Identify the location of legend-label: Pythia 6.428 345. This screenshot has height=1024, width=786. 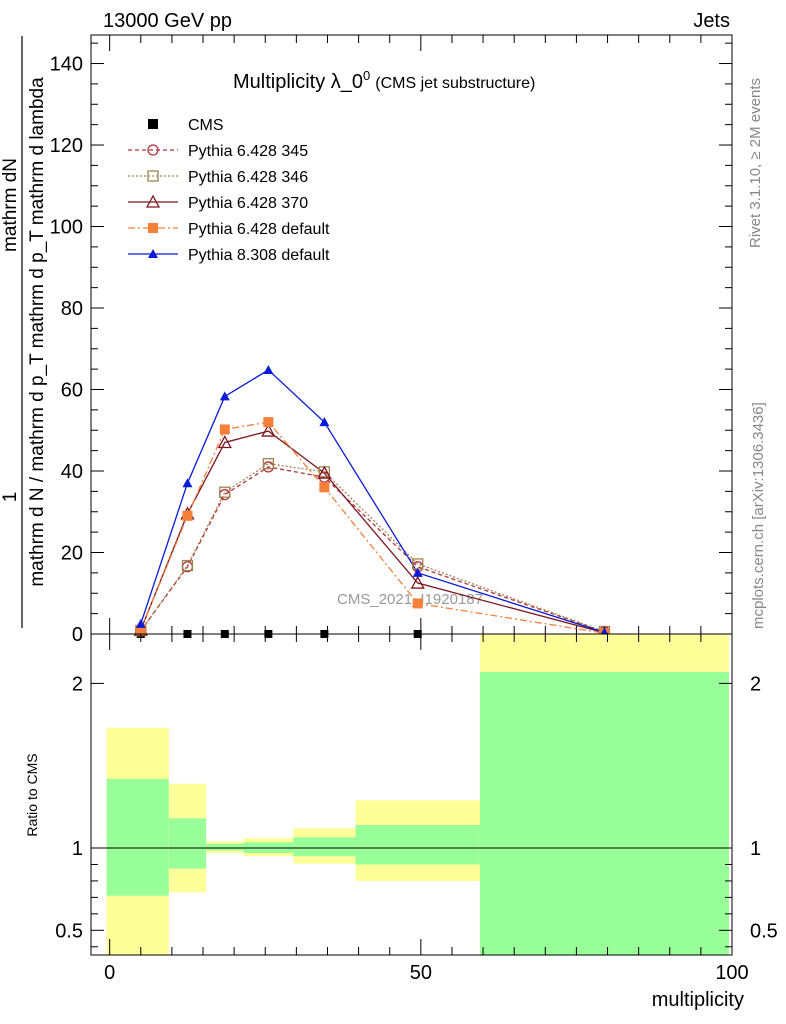
(248, 151).